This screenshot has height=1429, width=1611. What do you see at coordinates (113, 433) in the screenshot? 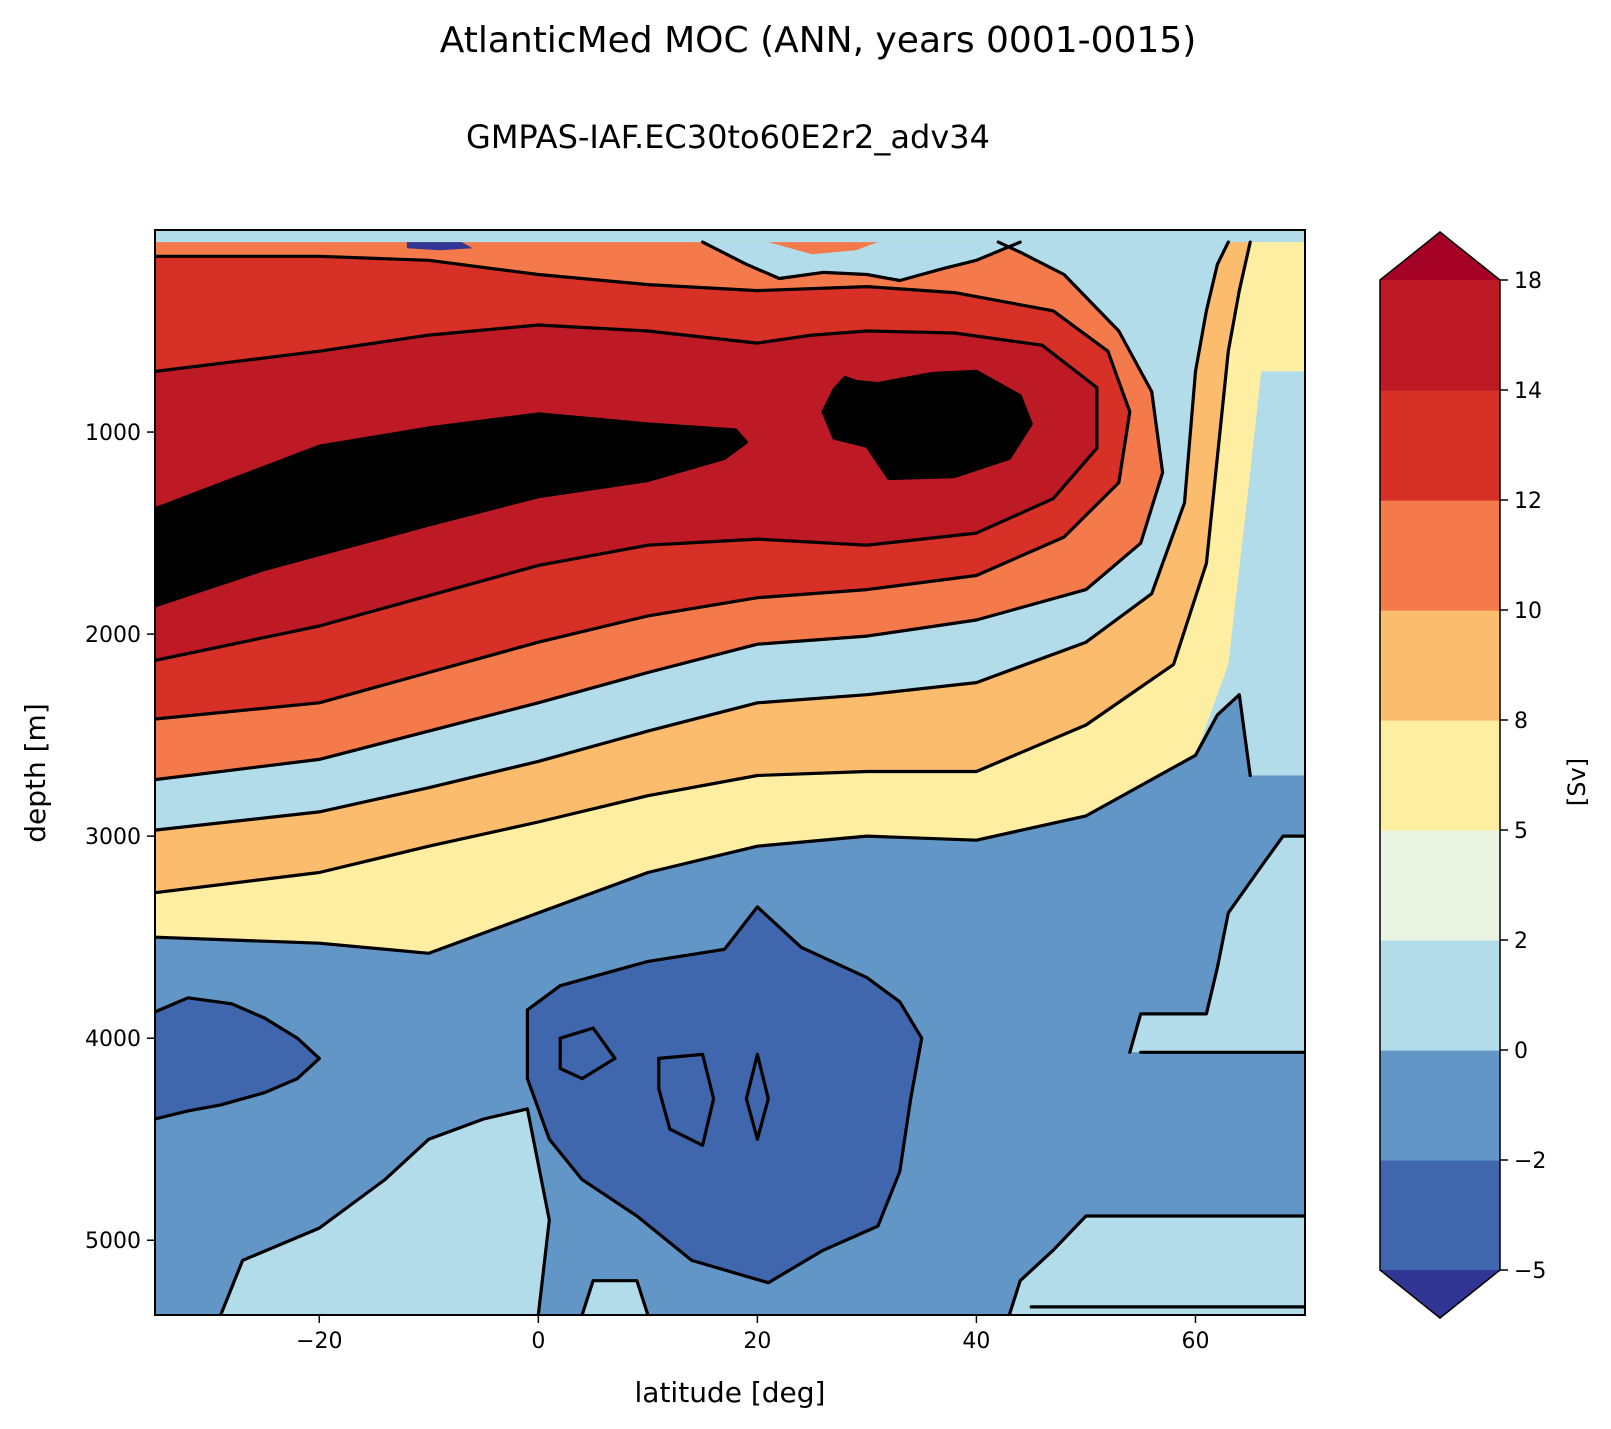
I see `y-tick-label: 1000` at bounding box center [113, 433].